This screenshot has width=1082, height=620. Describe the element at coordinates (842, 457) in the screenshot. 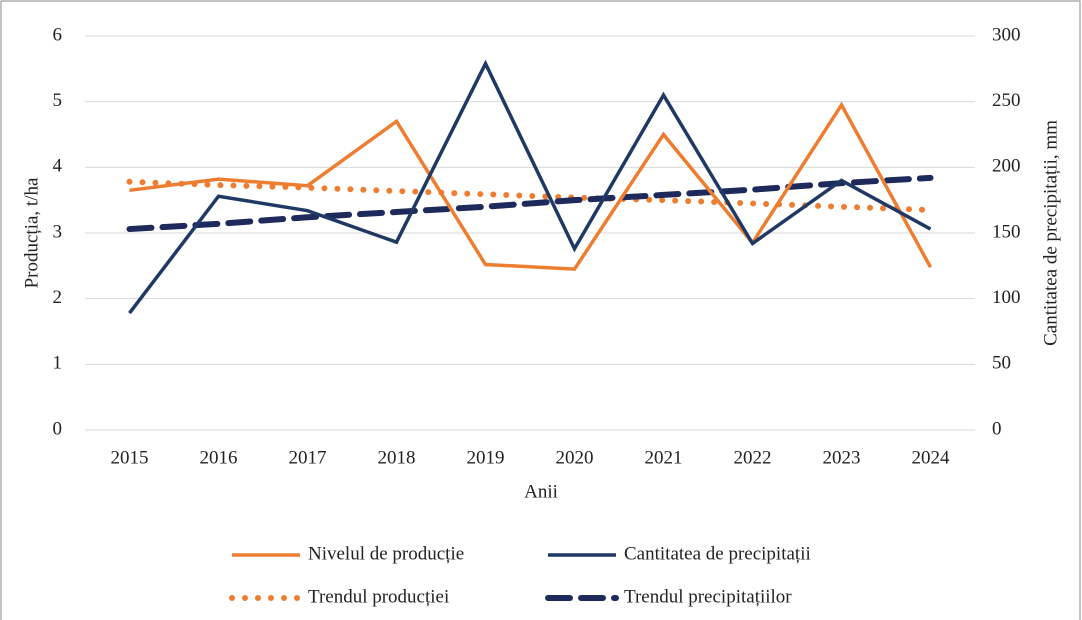

I see `x-tick-label: 2023` at that location.